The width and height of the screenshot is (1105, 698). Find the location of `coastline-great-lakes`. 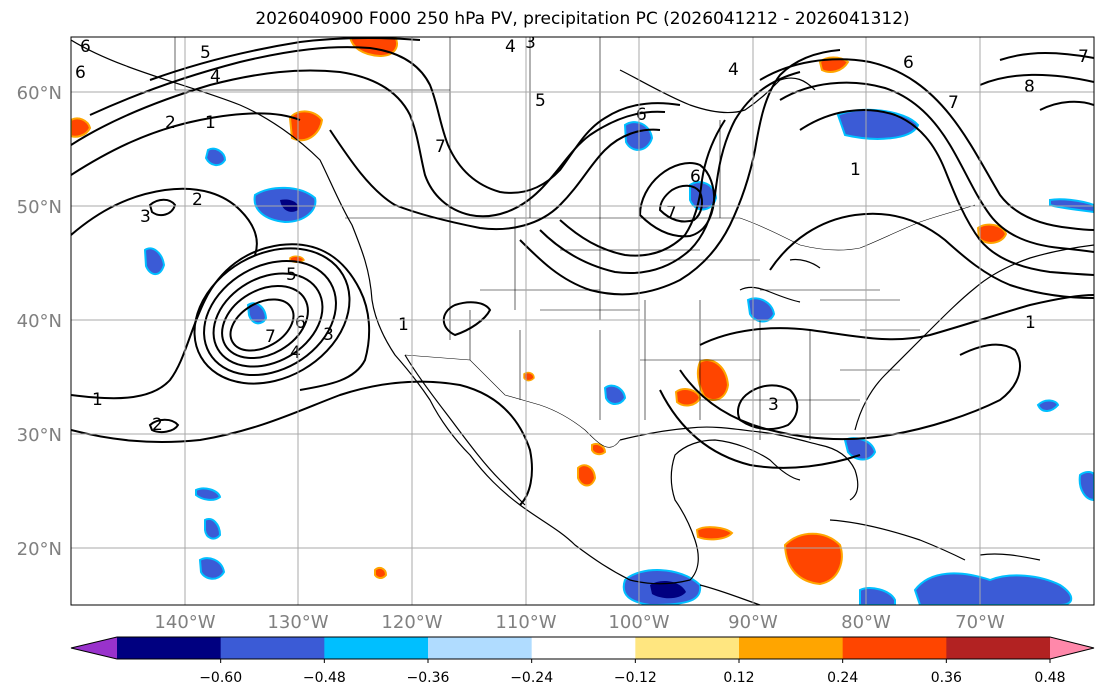

coastline-great-lakes is located at coordinates (780, 280).